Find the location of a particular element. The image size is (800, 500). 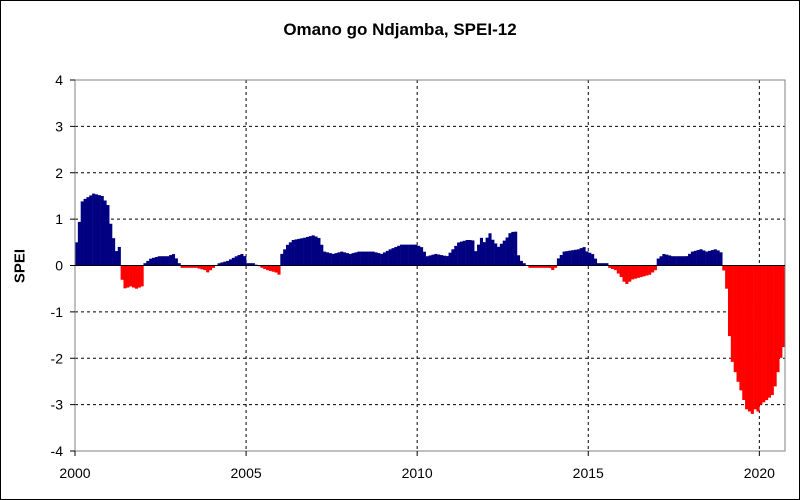

y-tick-label: -3 is located at coordinates (57, 405).